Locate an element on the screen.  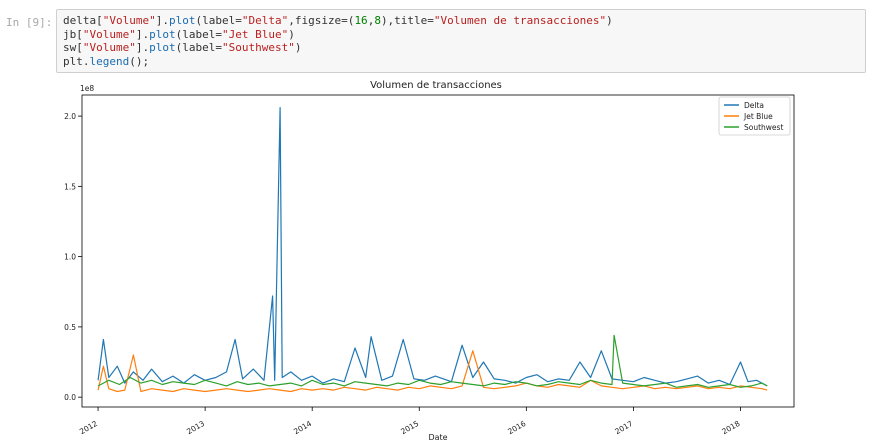
y-tick-label: 0.5 is located at coordinates (70, 327).